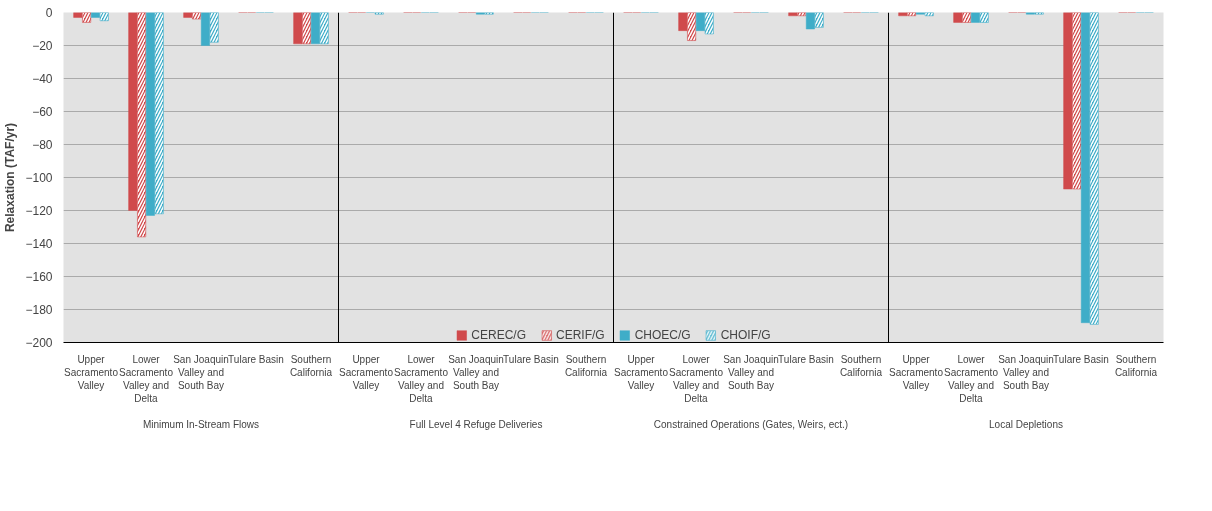 This screenshot has height=511, width=1212. What do you see at coordinates (580, 335) in the screenshot?
I see `legend-label: CERIF/G` at bounding box center [580, 335].